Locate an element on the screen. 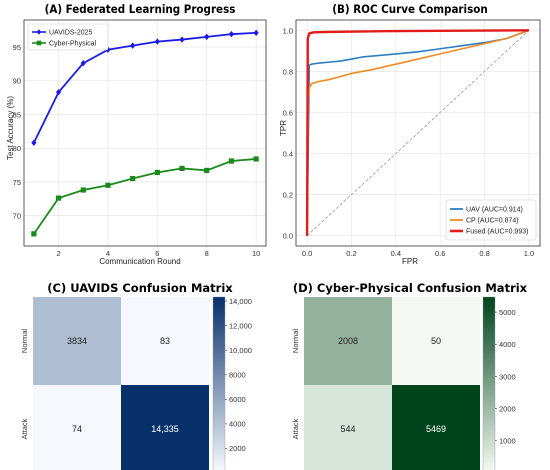  panel-c-cell-value: 74 is located at coordinates (77, 429).